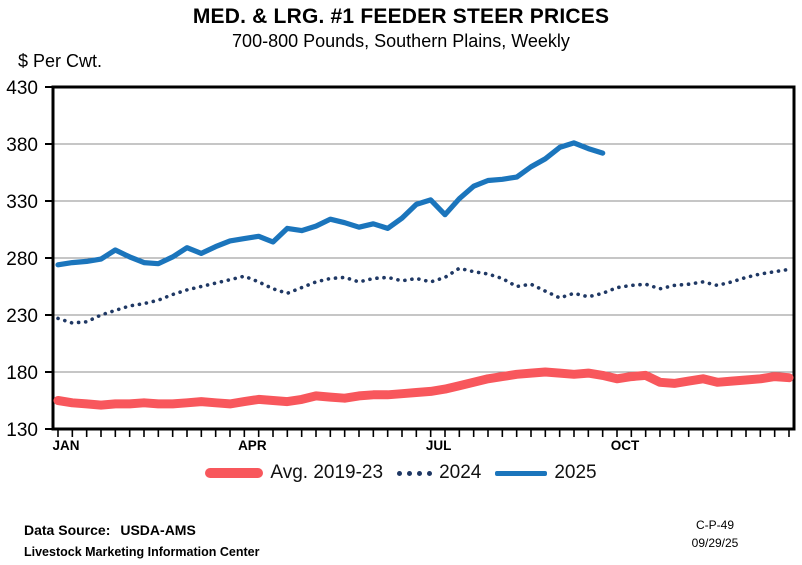  What do you see at coordinates (22, 88) in the screenshot?
I see `y-tick-label: 430` at bounding box center [22, 88].